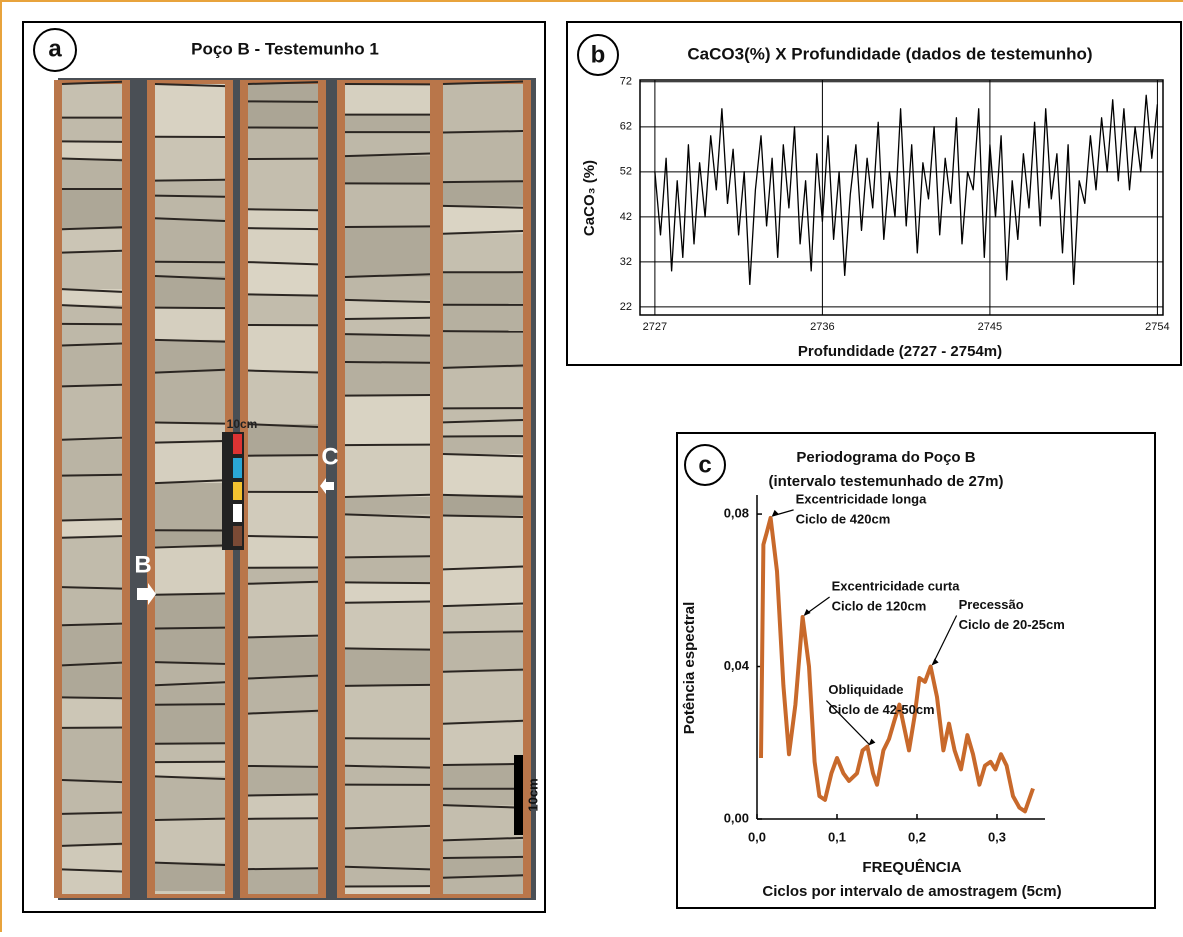 This screenshot has width=1183, height=937. Describe the element at coordinates (626, 172) in the screenshot. I see `y-tick-label: 52` at that location.